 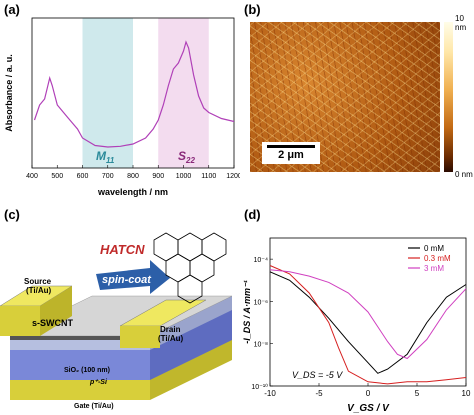 What do you see at coordinates (57, 176) in the screenshot?
I see `x-tick-label: 500` at bounding box center [57, 176].